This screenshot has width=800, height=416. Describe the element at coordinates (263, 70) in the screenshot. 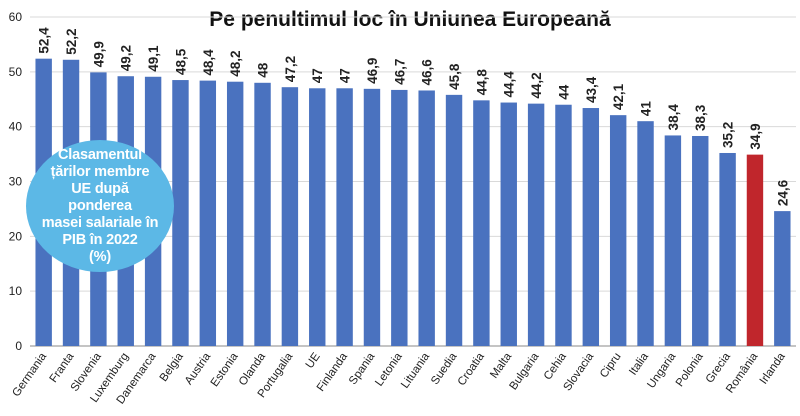

I see `data-label: 48` at that location.